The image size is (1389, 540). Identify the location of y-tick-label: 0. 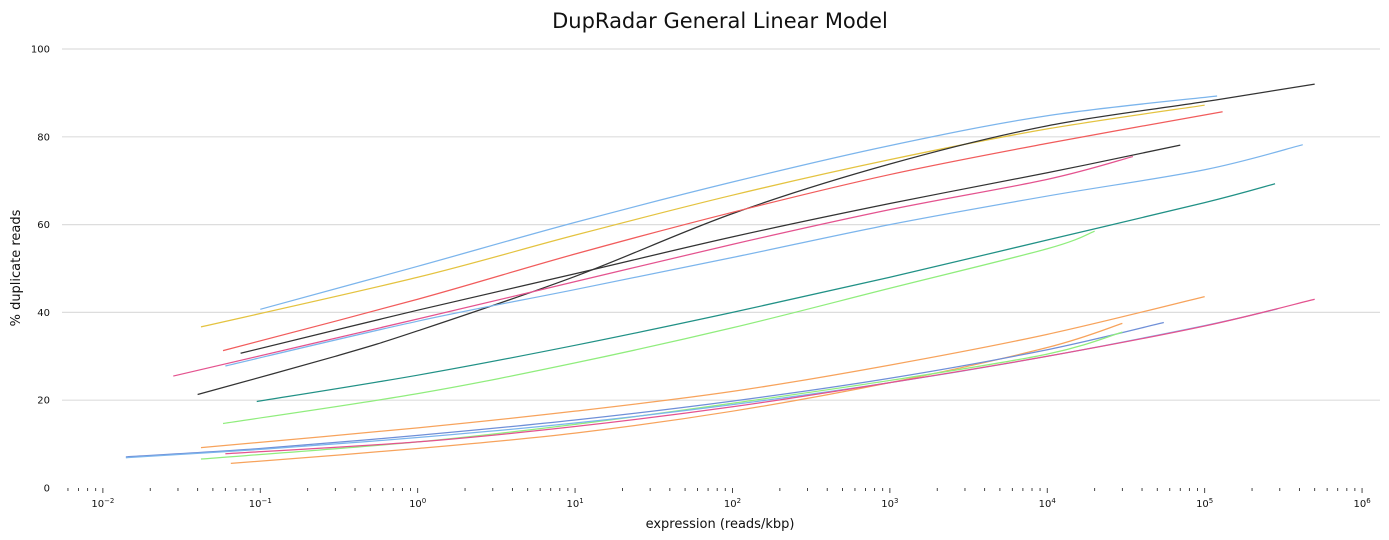
(47, 489).